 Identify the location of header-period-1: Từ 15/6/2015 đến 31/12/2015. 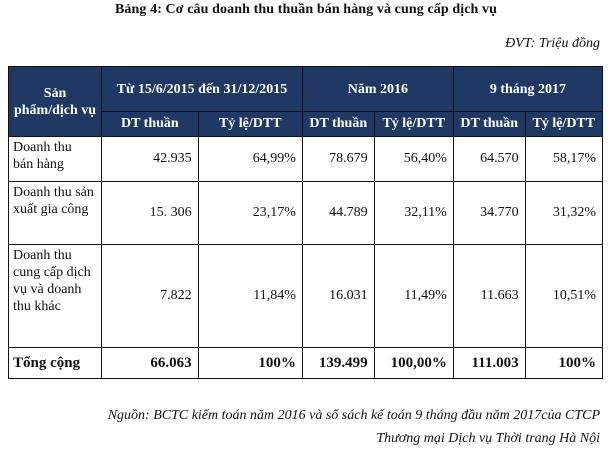
(202, 89).